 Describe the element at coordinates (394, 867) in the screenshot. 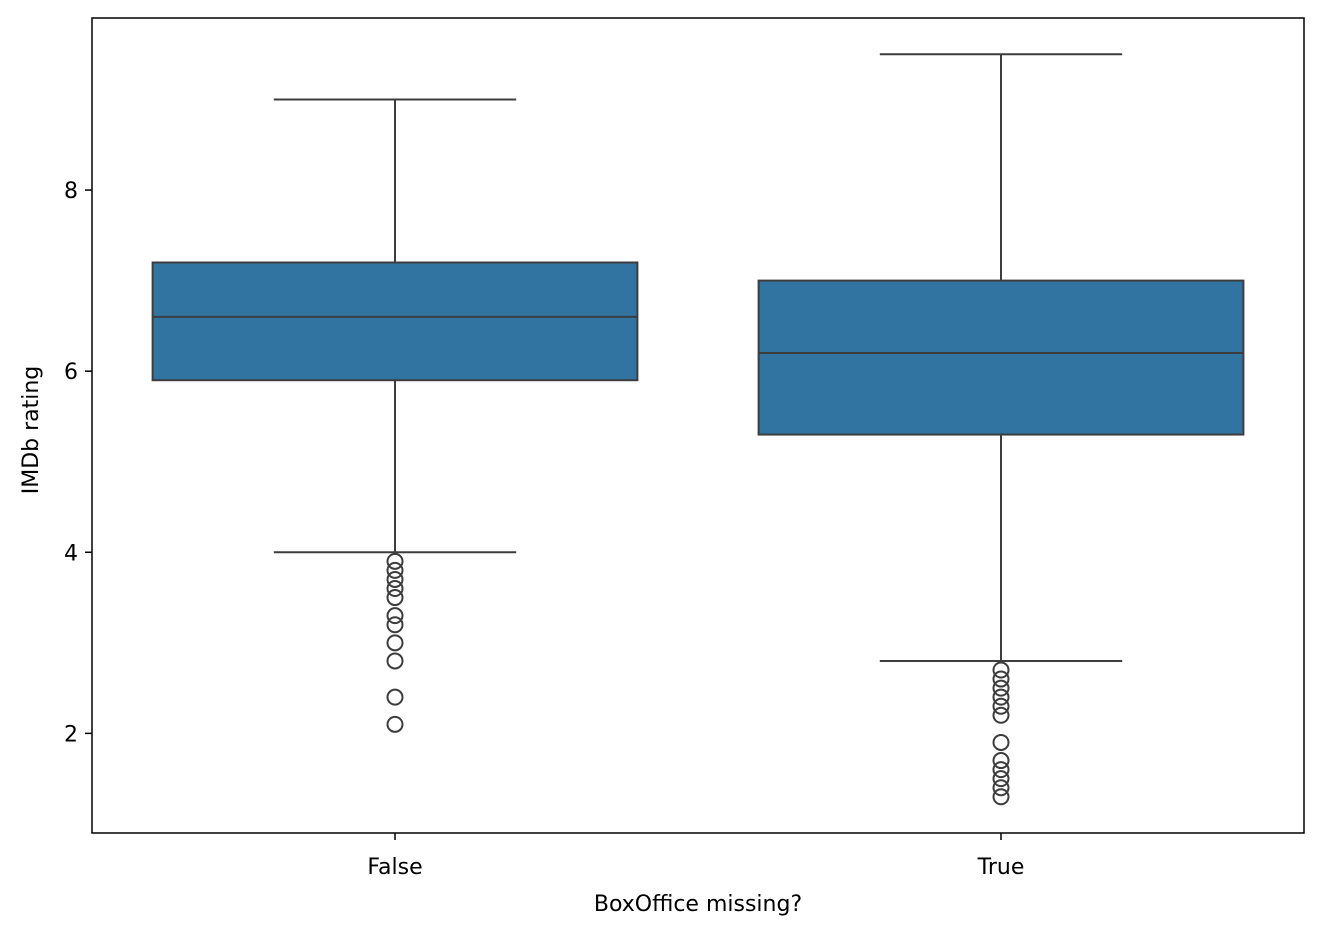

I see `x-tick-label: False` at that location.